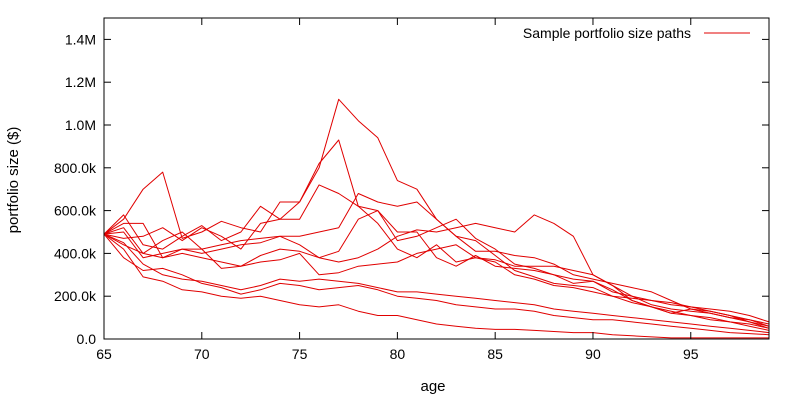  Describe the element at coordinates (13, 180) in the screenshot. I see `y-axis-label: portfolio size ($)` at that location.